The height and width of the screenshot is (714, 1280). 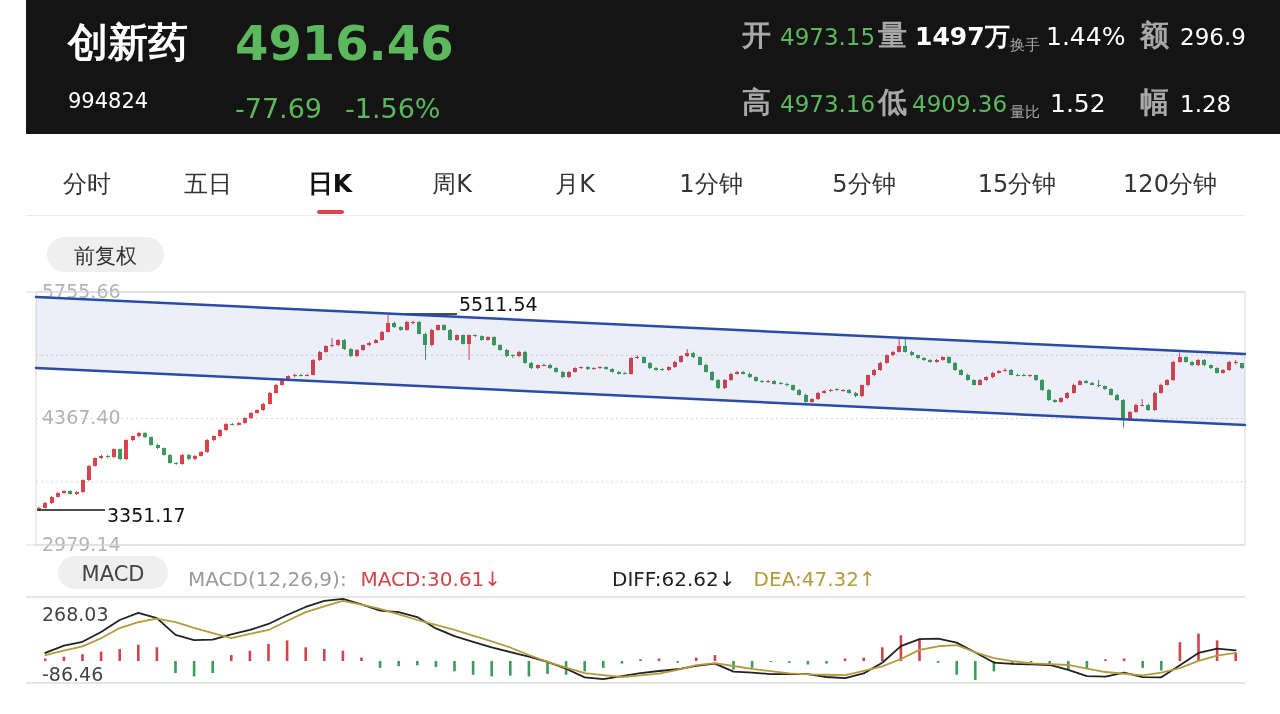 I want to click on legend-title: MACD(12,26,9):, so click(x=267, y=578).